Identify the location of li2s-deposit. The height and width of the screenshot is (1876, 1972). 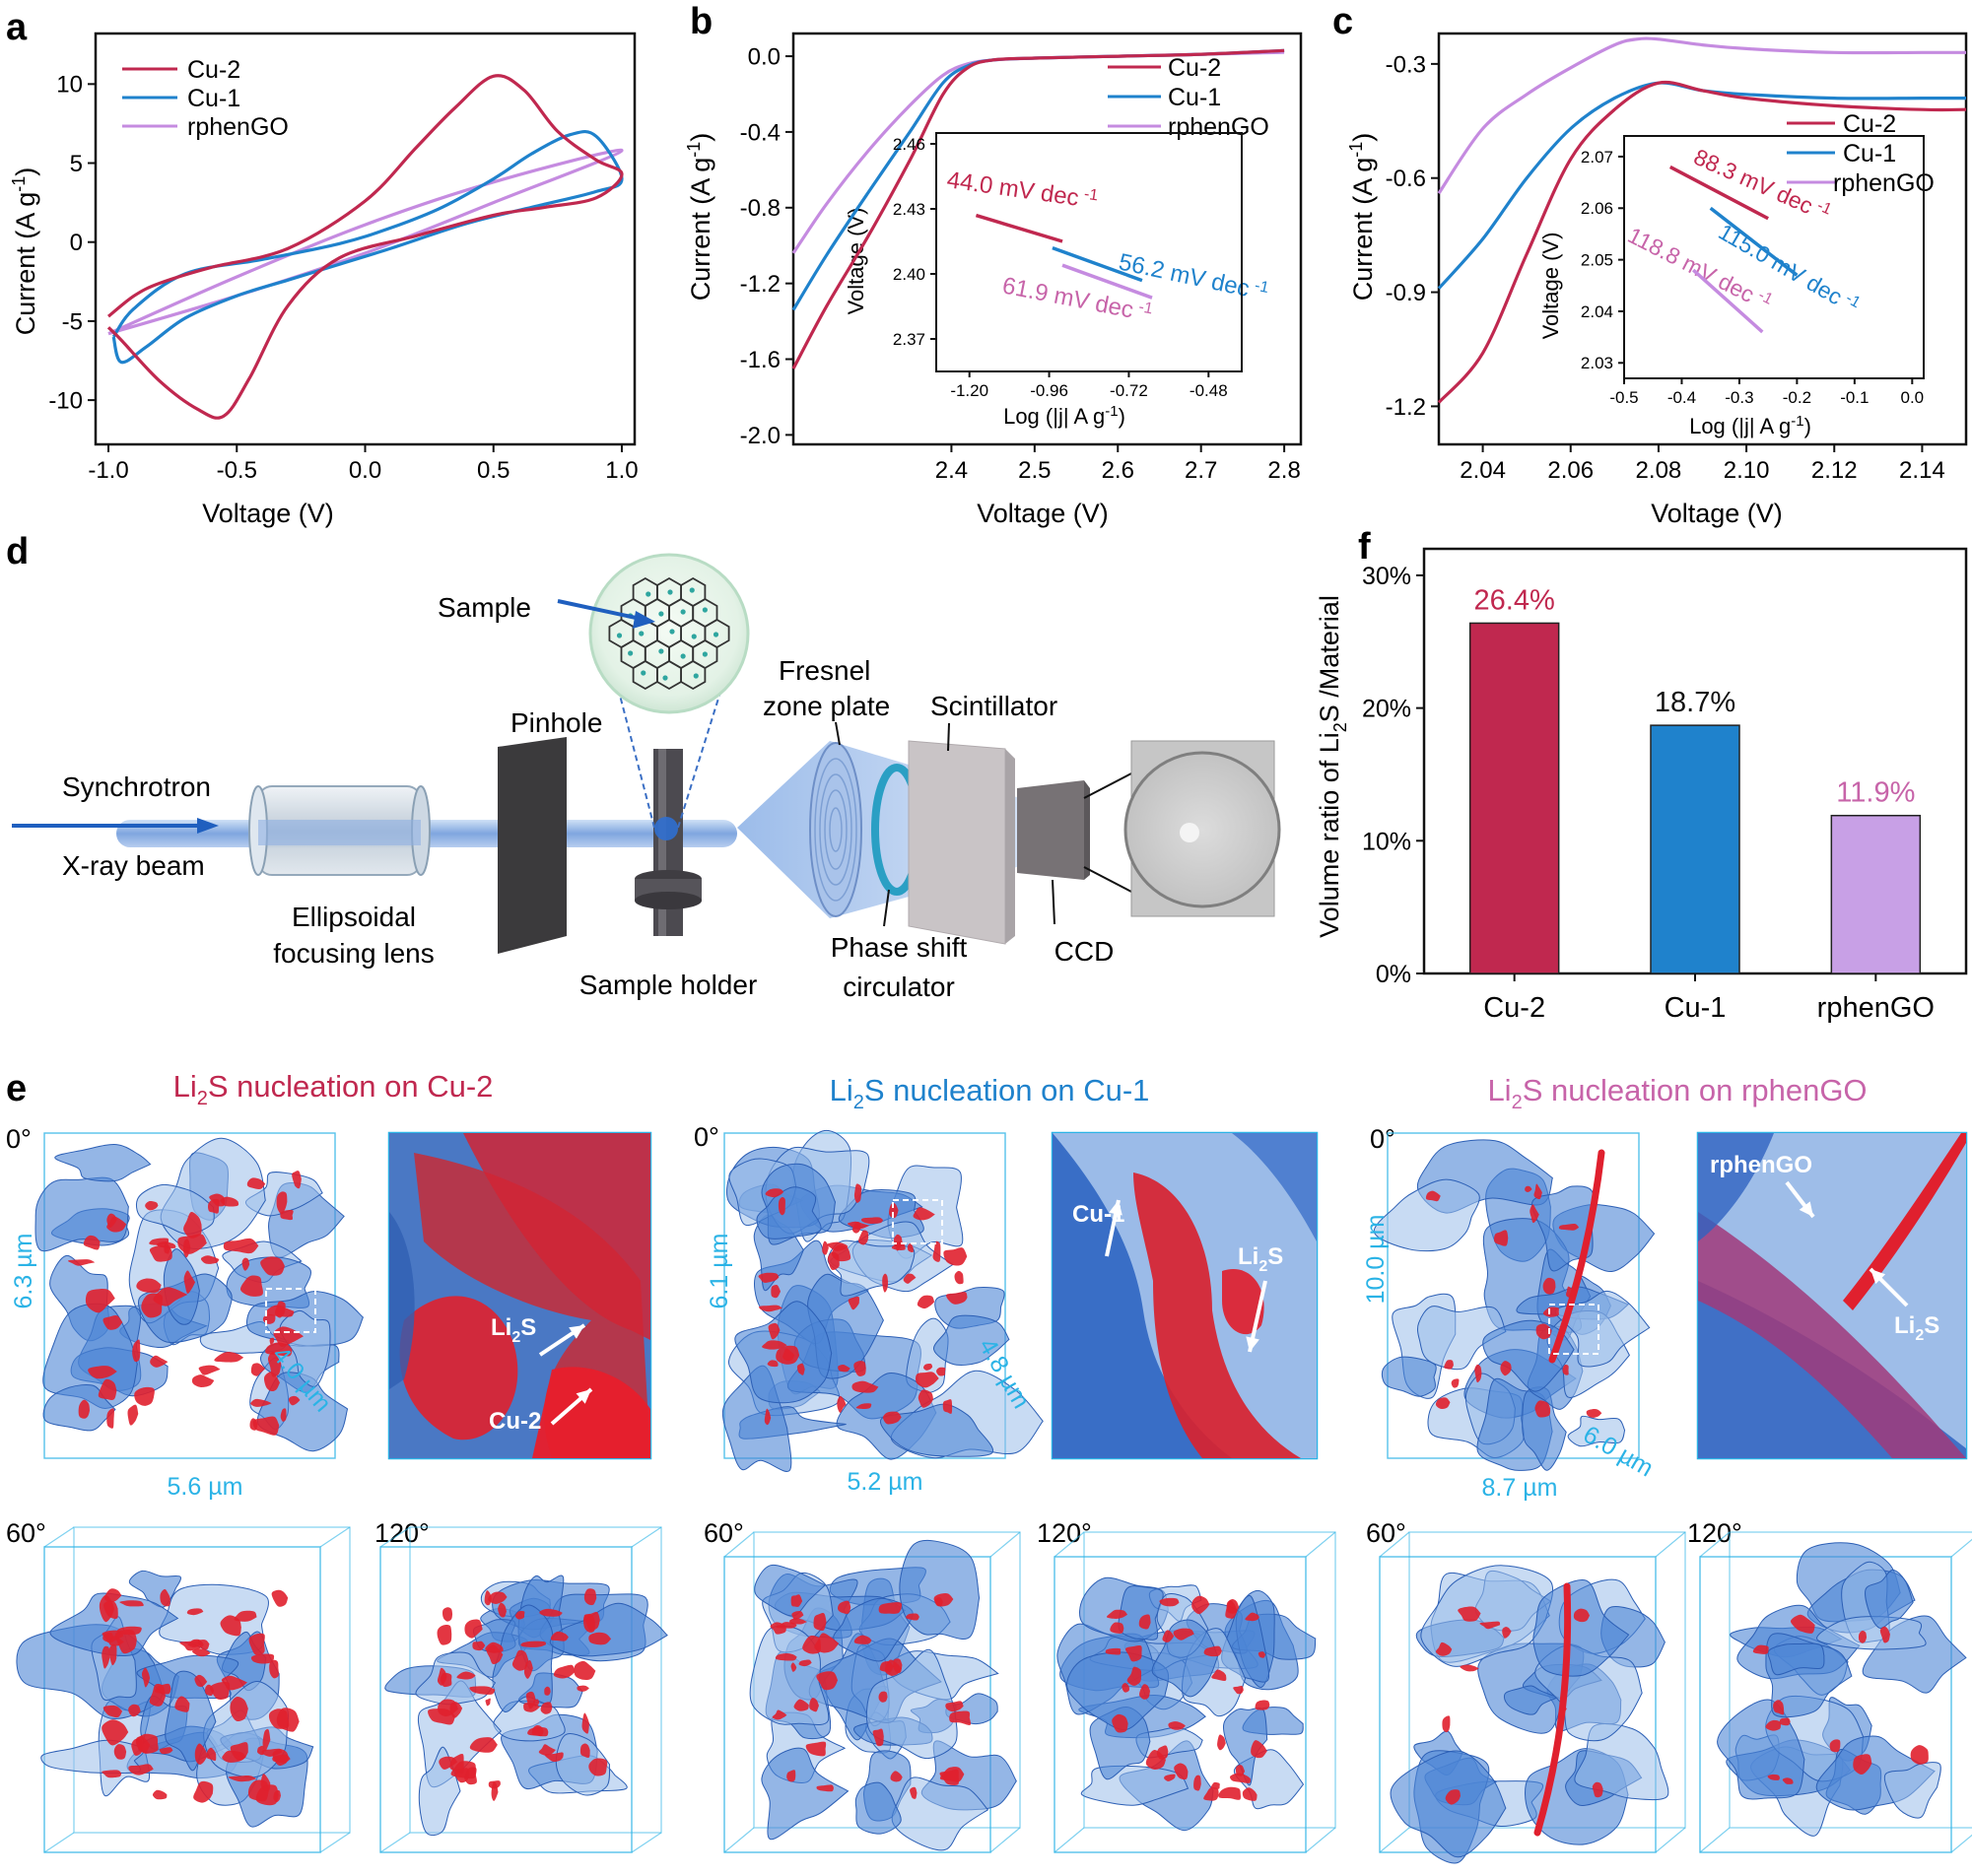
(556, 1236).